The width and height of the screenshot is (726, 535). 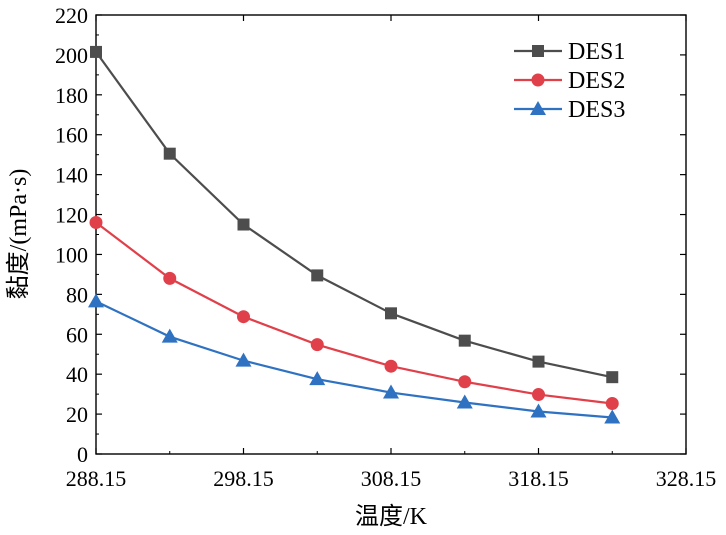 I want to click on y-tick-label: 120, so click(x=71, y=215).